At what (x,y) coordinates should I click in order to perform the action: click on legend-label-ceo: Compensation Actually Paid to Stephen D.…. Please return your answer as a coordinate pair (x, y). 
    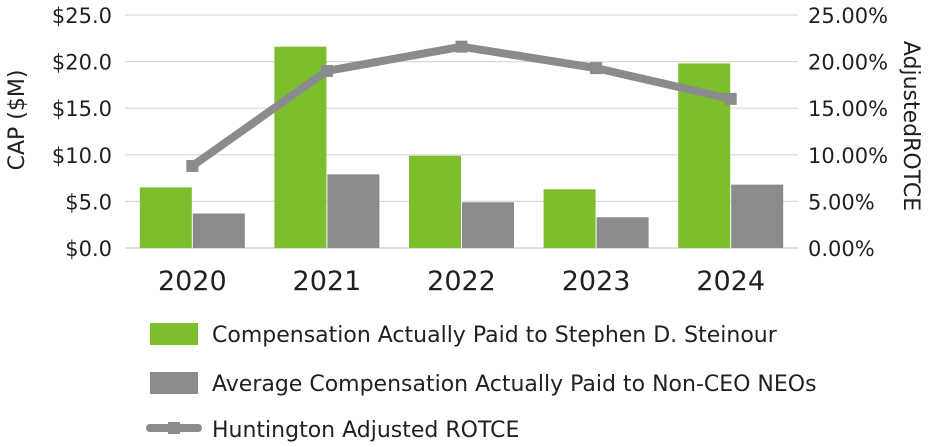
    Looking at the image, I should click on (495, 335).